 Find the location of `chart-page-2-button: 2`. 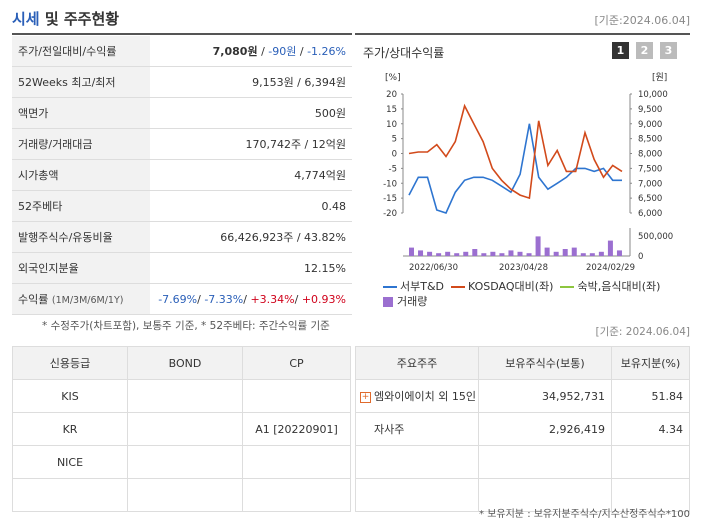

chart-page-2-button: 2 is located at coordinates (644, 50).